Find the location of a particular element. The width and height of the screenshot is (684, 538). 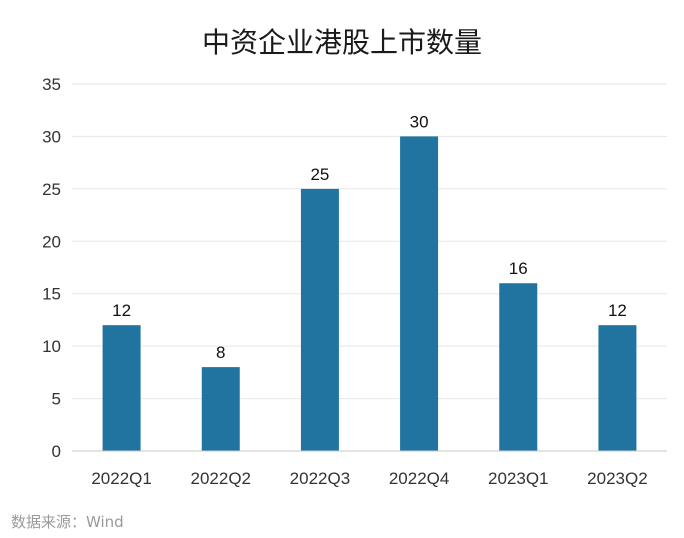

bar-2022Q1 is located at coordinates (121, 388).